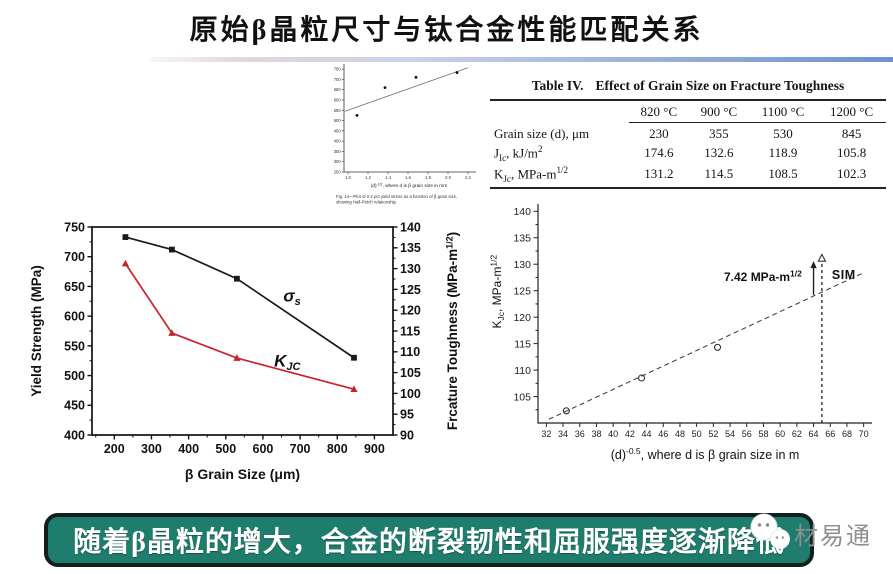  Describe the element at coordinates (613, 434) in the screenshot. I see `x-tick-label: 40` at that location.